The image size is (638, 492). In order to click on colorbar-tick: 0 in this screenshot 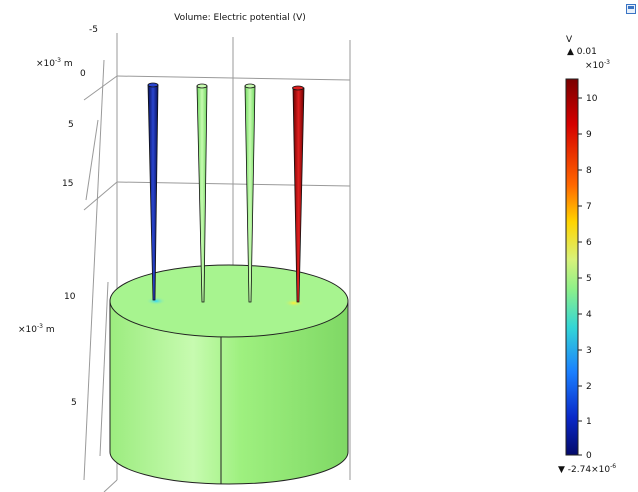, I will do `click(589, 456)`.